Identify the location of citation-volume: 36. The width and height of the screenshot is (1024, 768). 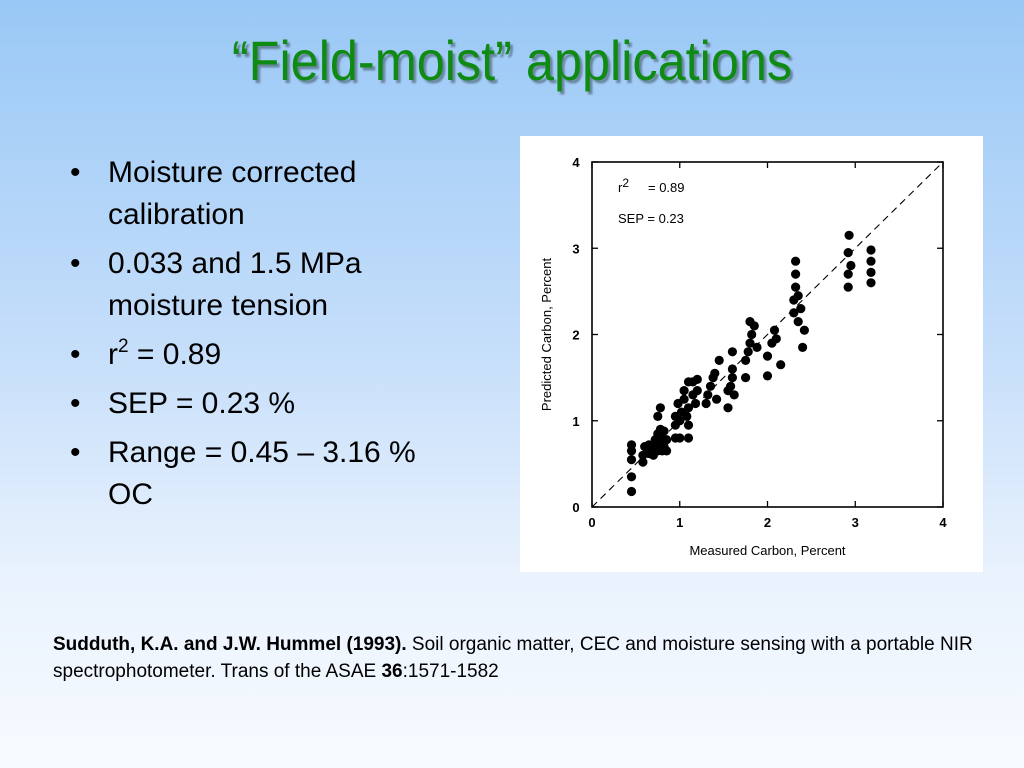
(392, 671).